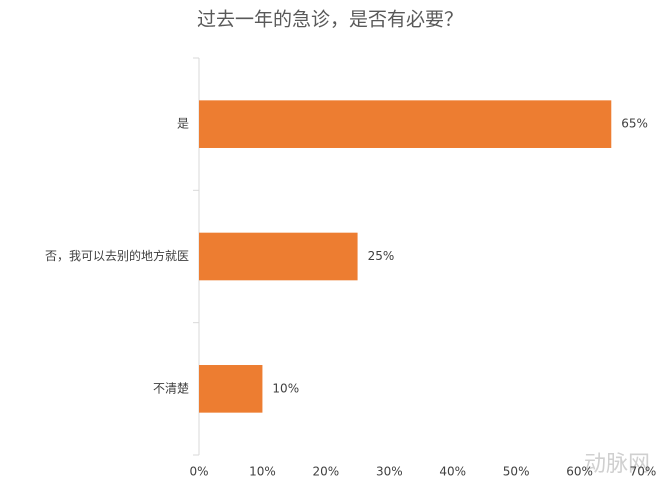 This screenshot has width=660, height=492. Describe the element at coordinates (326, 472) in the screenshot. I see `x-tick-label: 20%` at that location.